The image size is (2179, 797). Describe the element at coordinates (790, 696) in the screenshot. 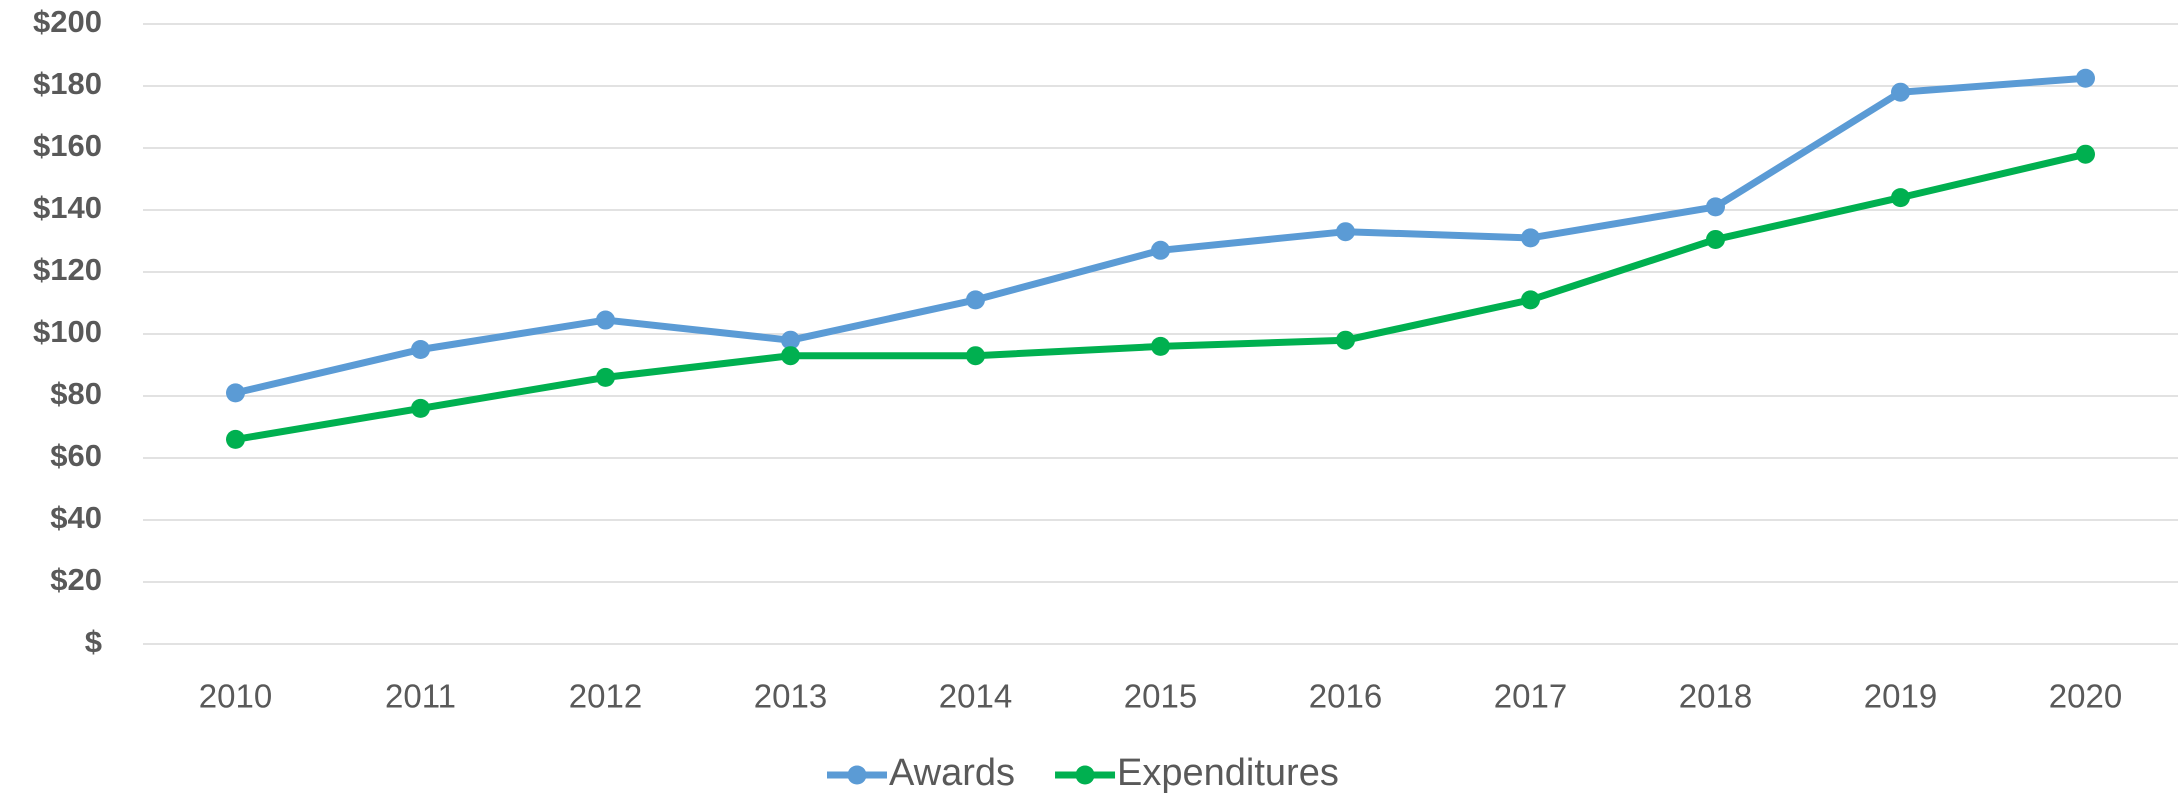

I see `x-tick-label: 2013` at that location.